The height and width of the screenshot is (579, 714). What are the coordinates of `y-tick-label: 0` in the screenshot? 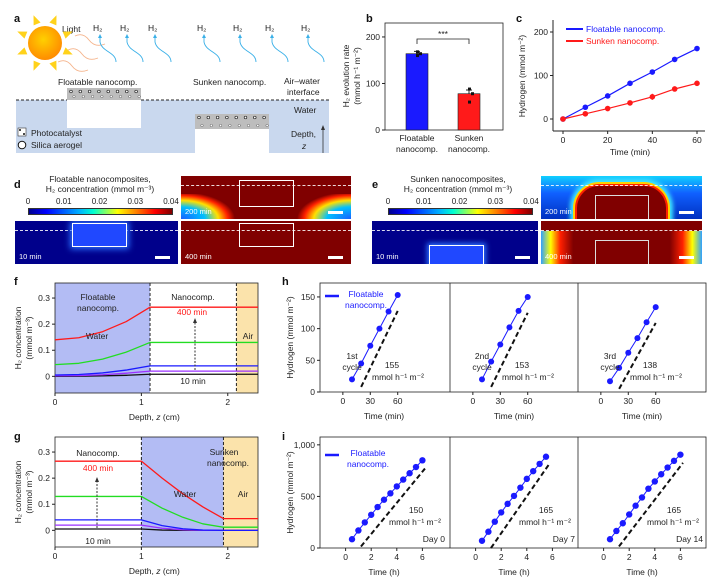 It's located at (47, 530).